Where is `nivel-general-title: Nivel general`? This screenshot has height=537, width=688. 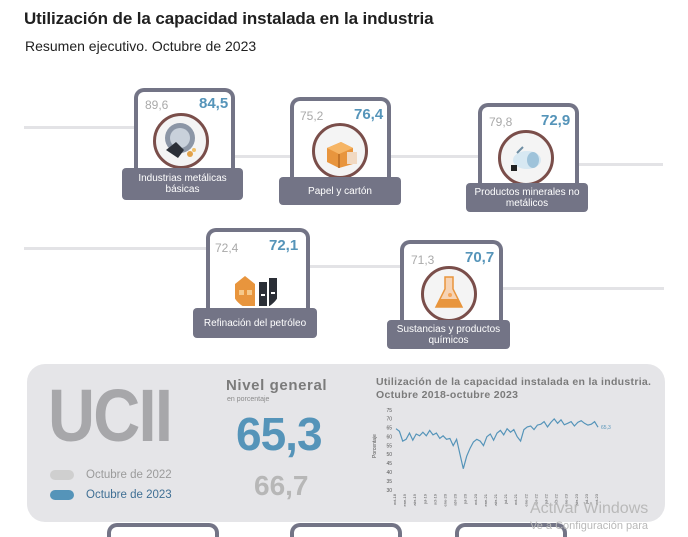
nivel-general-title: Nivel general is located at coordinates (277, 385).